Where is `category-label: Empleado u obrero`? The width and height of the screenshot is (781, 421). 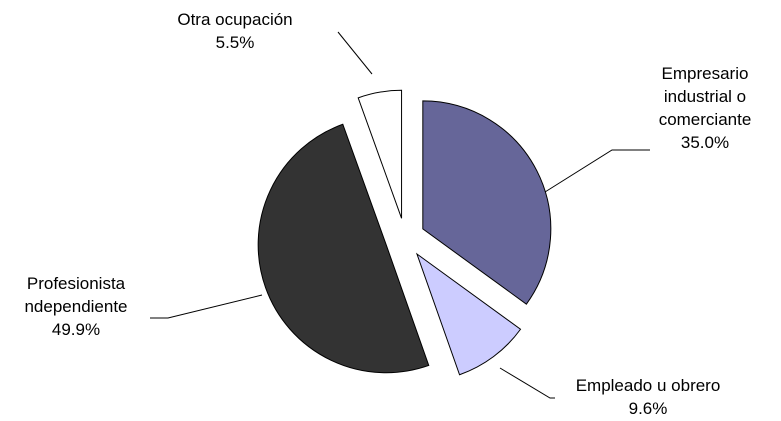 category-label: Empleado u obrero is located at coordinates (648, 385).